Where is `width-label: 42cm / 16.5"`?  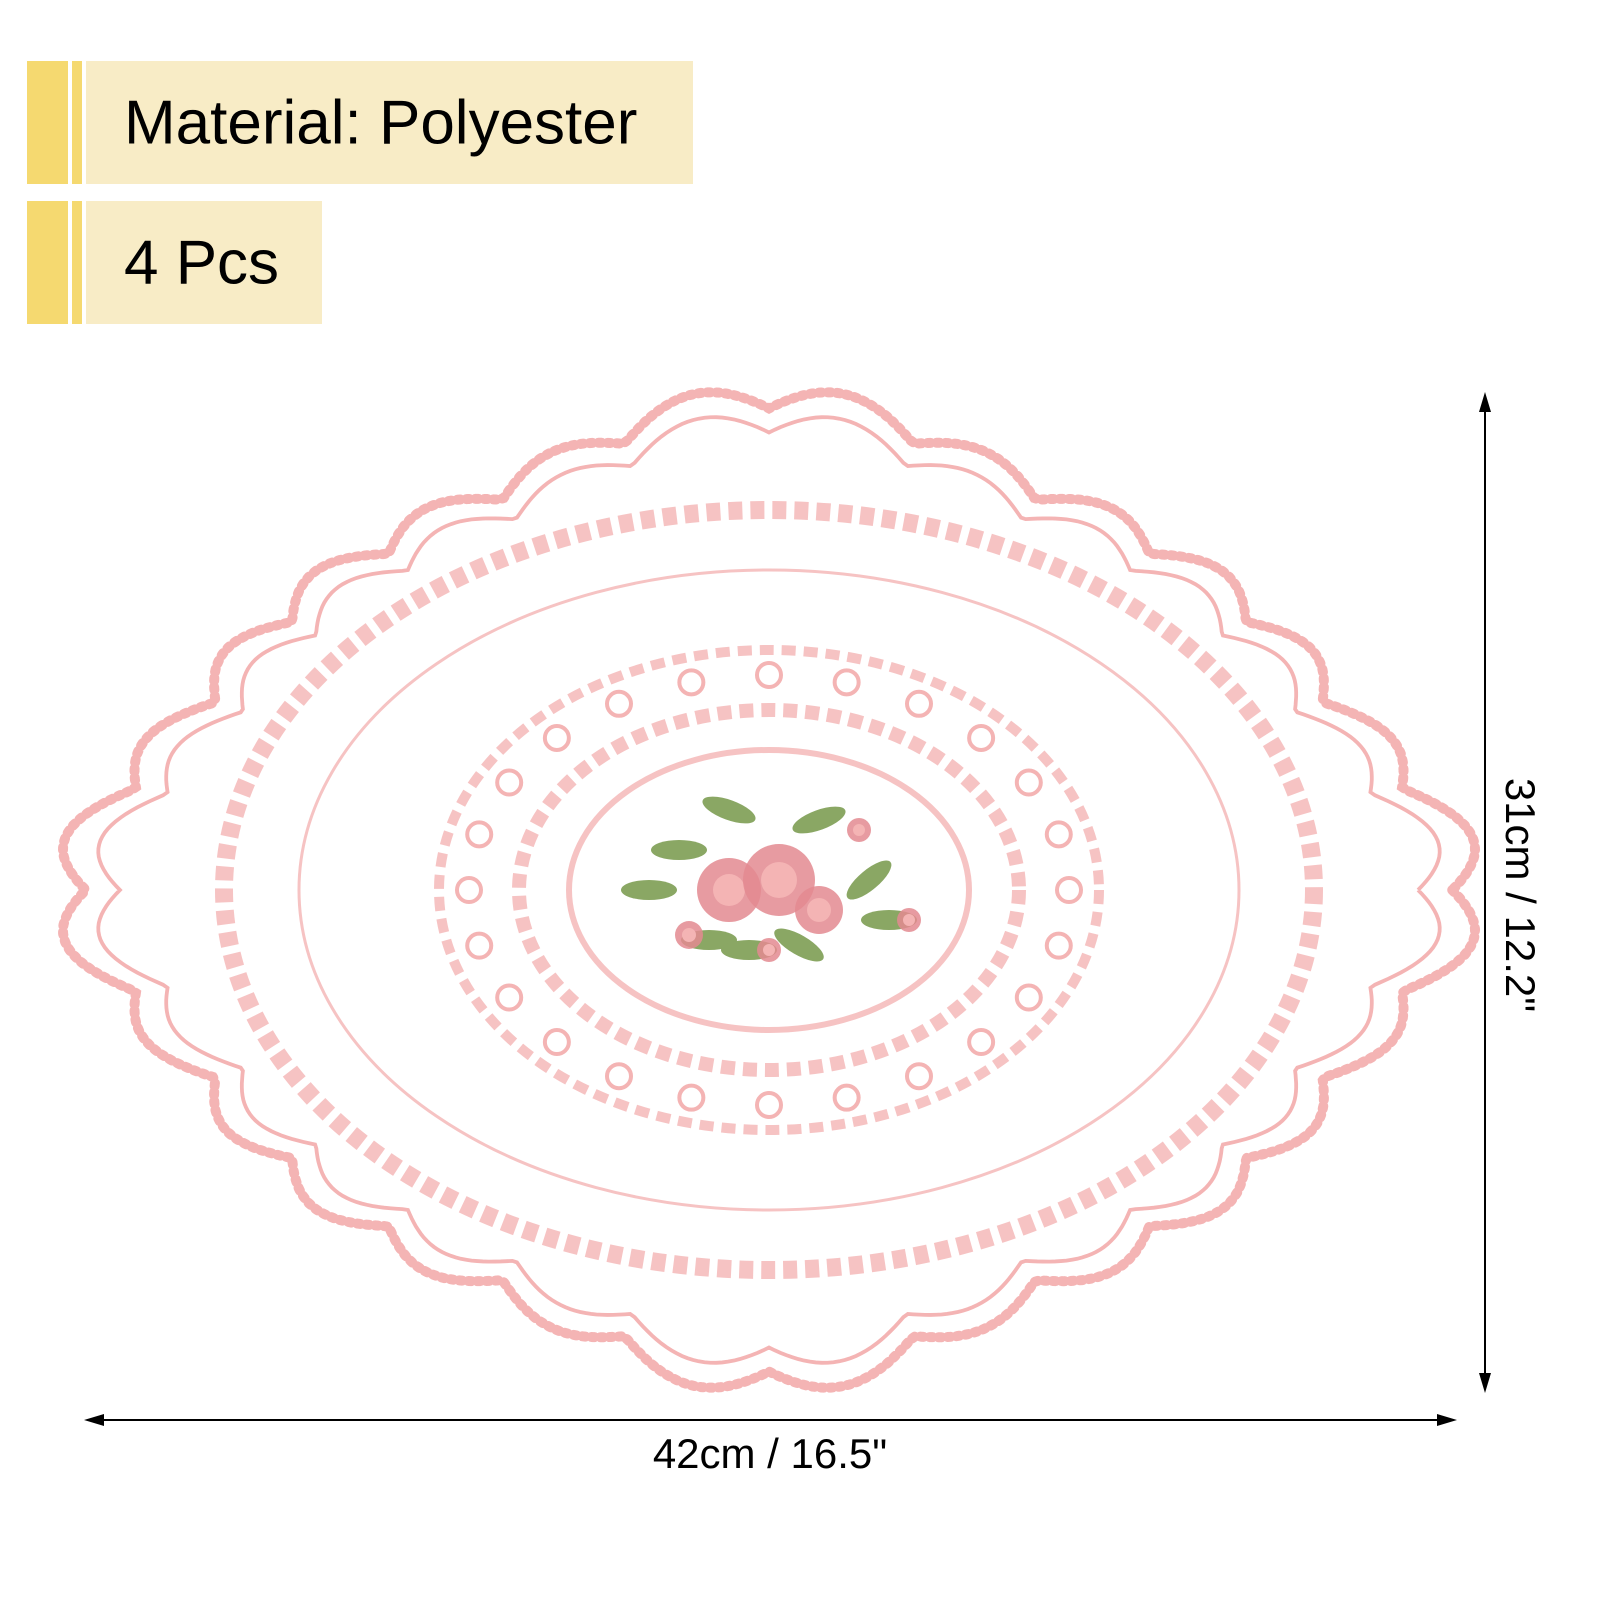
width-label: 42cm / 16.5" is located at coordinates (770, 1453).